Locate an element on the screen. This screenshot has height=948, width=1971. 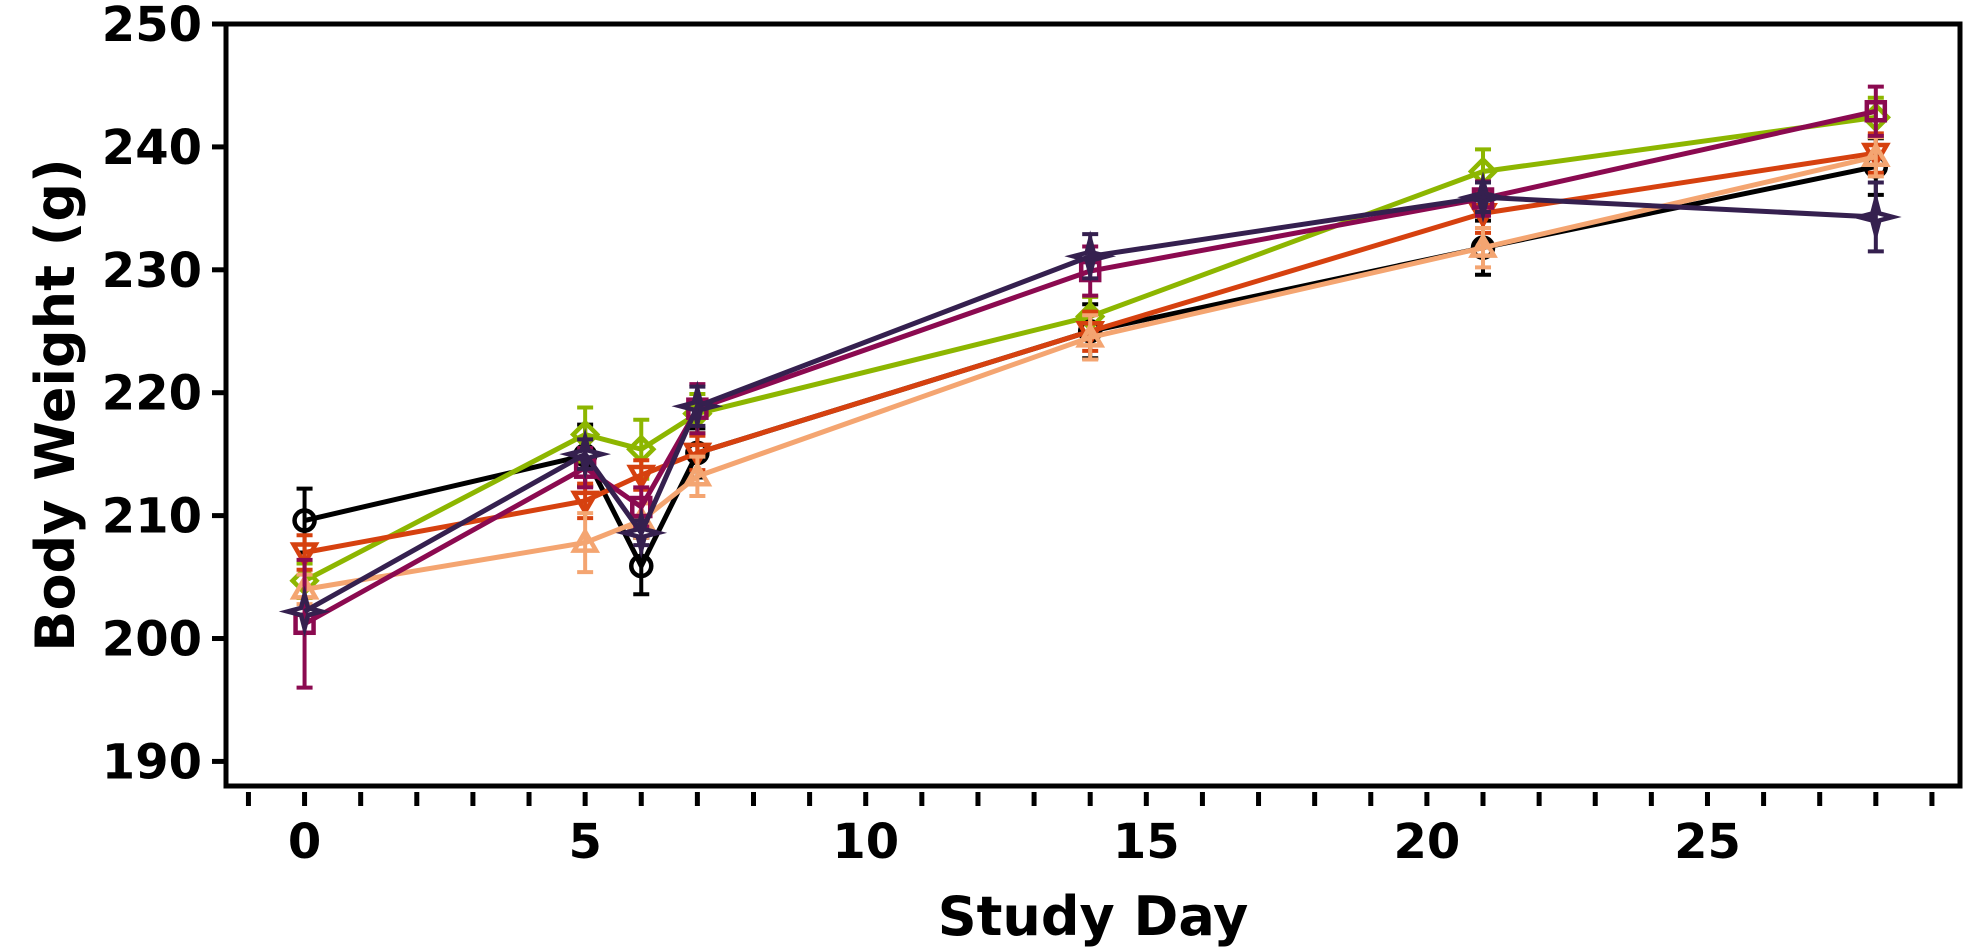
y-axis-label: Body Weight (g) is located at coordinates (55, 404).